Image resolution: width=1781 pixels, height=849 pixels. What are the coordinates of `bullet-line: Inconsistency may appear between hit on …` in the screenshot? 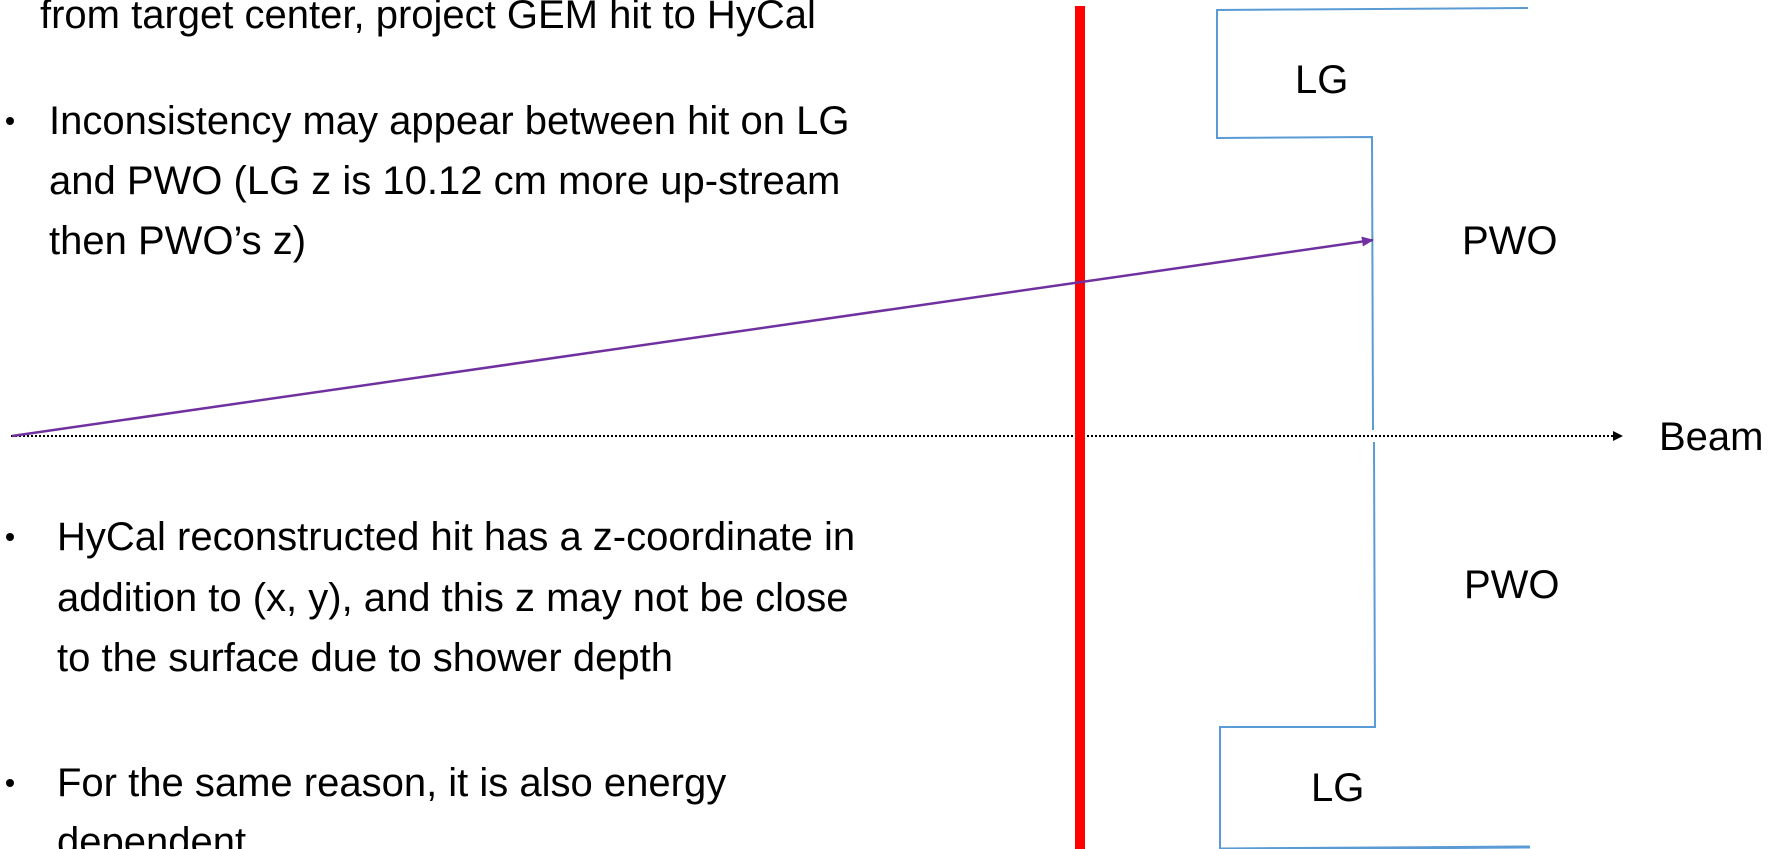 It's located at (449, 121).